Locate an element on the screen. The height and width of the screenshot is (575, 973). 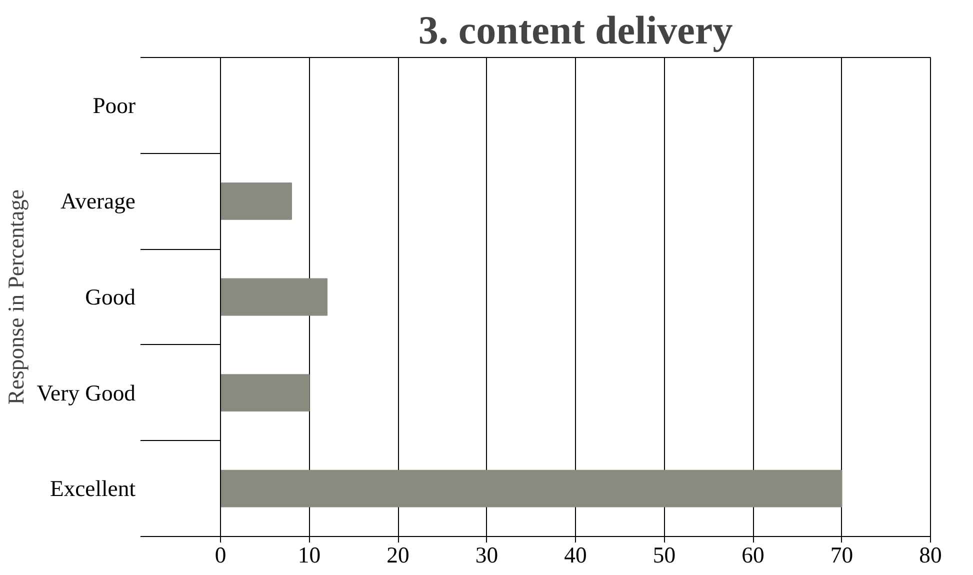
y-tick-label: Average is located at coordinates (98, 201).